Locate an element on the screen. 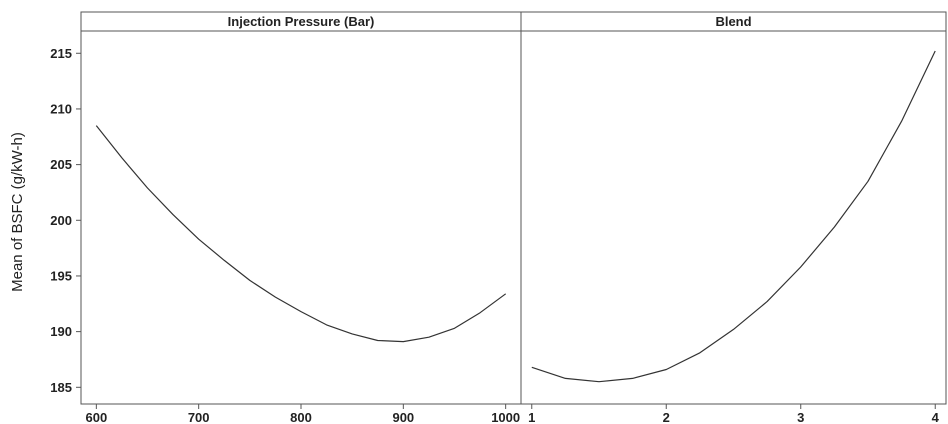 The width and height of the screenshot is (948, 424). y-tick-label: 200 is located at coordinates (61, 220).